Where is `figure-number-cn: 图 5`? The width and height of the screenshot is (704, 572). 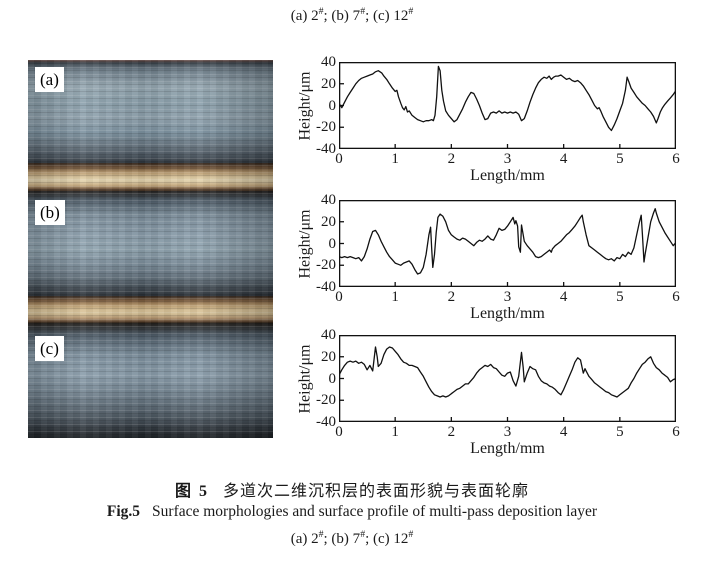 figure-number-cn: 图 5 is located at coordinates (191, 491).